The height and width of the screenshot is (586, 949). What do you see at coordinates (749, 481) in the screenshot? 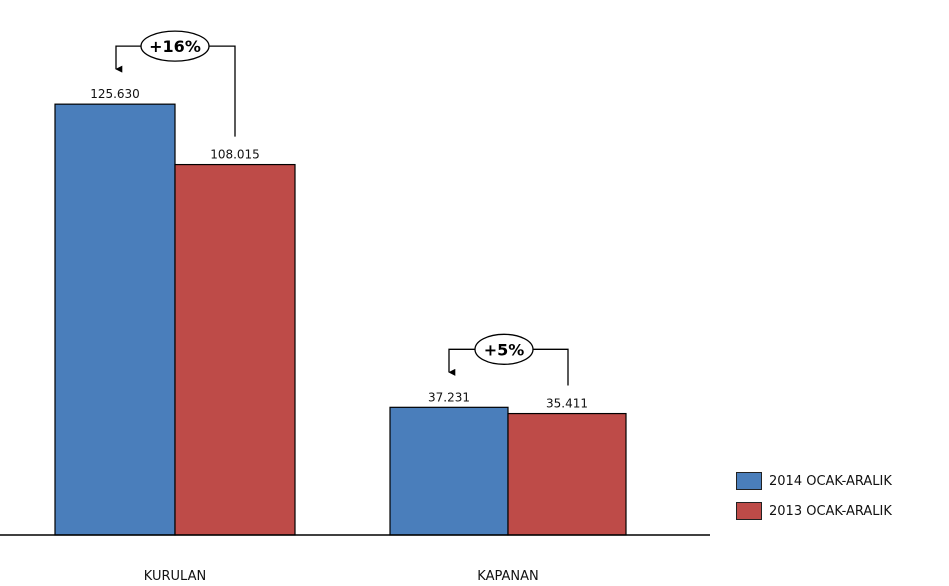
I see `legend-swatch-2014` at bounding box center [749, 481].